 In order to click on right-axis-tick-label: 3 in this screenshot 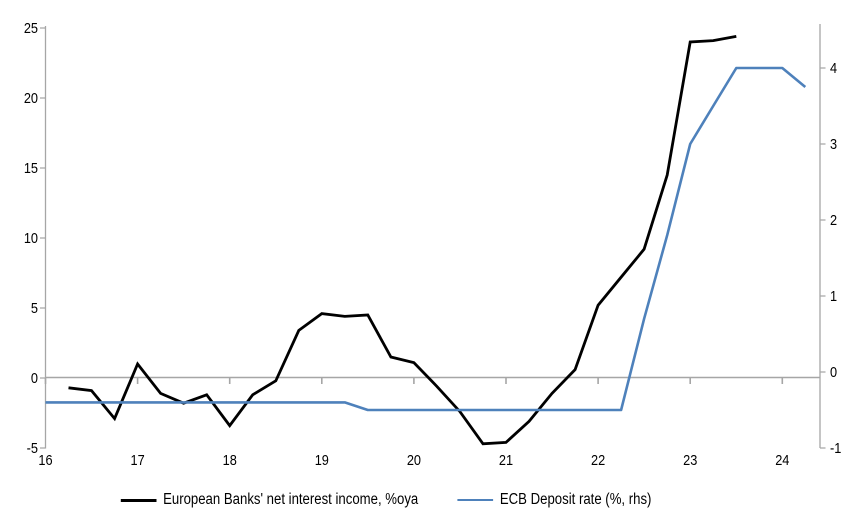, I will do `click(833, 143)`.